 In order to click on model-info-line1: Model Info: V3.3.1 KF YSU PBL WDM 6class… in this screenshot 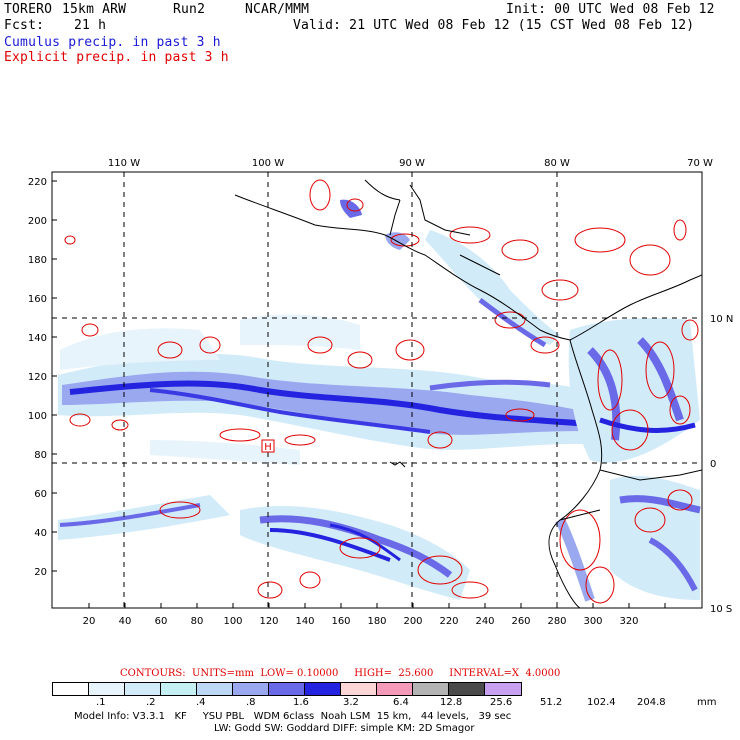, I will do `click(293, 716)`.